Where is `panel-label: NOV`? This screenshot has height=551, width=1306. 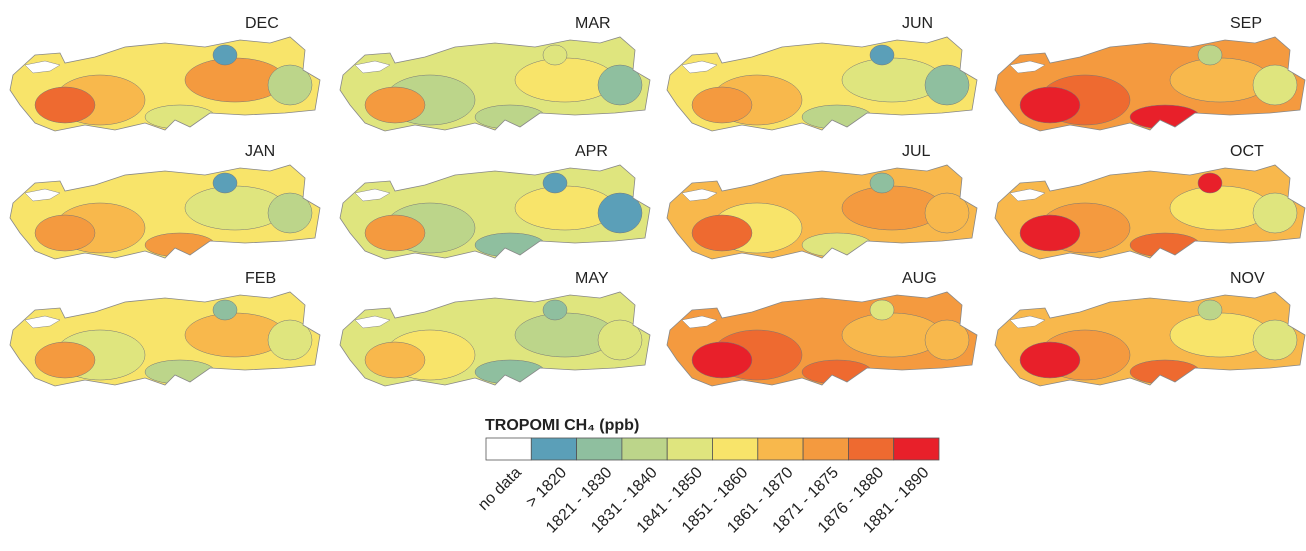 panel-label: NOV is located at coordinates (1247, 278).